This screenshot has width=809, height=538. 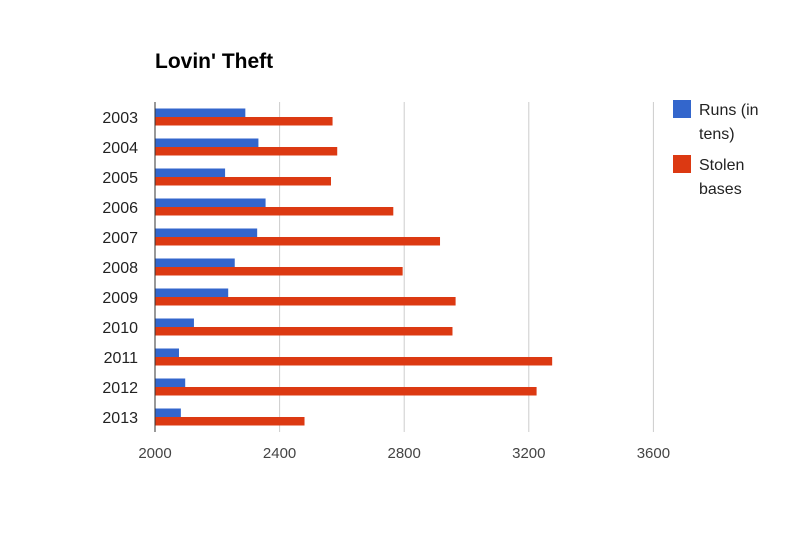 I want to click on x-tick-label-2800: 2800, so click(x=404, y=453).